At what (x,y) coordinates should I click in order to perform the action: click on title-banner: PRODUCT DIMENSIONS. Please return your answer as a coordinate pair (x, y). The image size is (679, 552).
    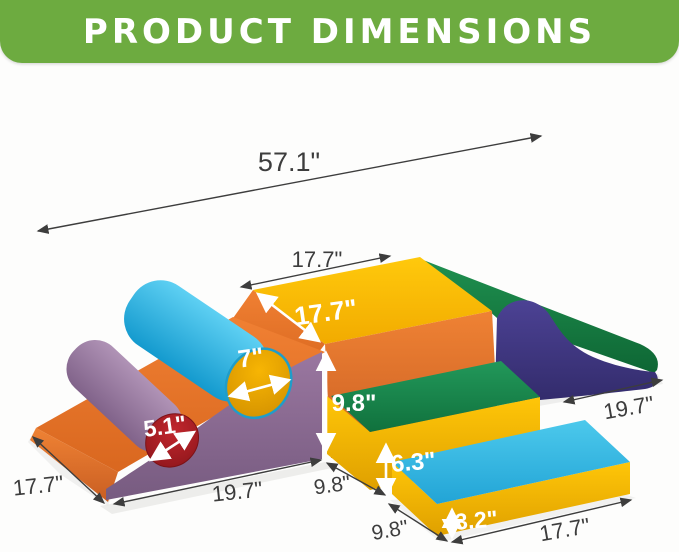
    Looking at the image, I should click on (339, 31).